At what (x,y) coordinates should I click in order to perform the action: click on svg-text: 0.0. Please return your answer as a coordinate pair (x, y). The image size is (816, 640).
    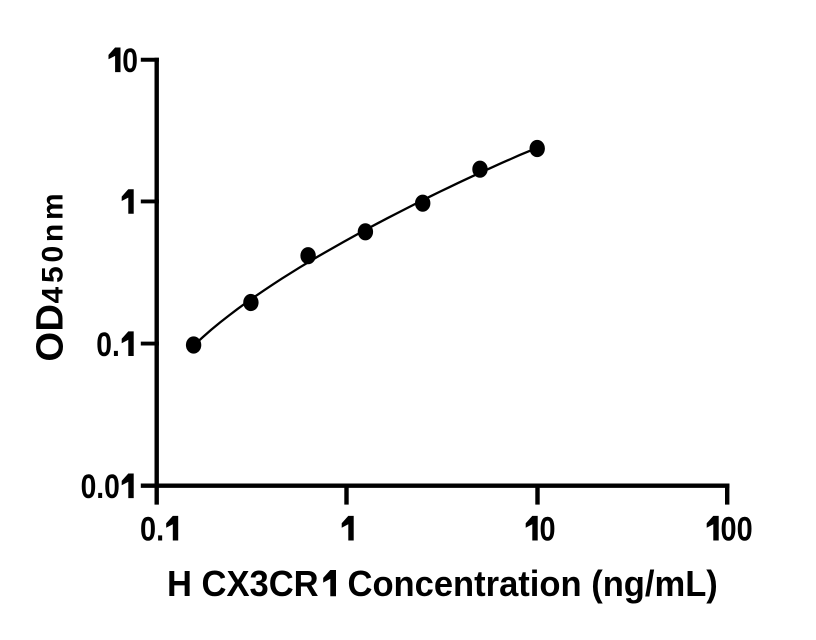
    Looking at the image, I should click on (100, 487).